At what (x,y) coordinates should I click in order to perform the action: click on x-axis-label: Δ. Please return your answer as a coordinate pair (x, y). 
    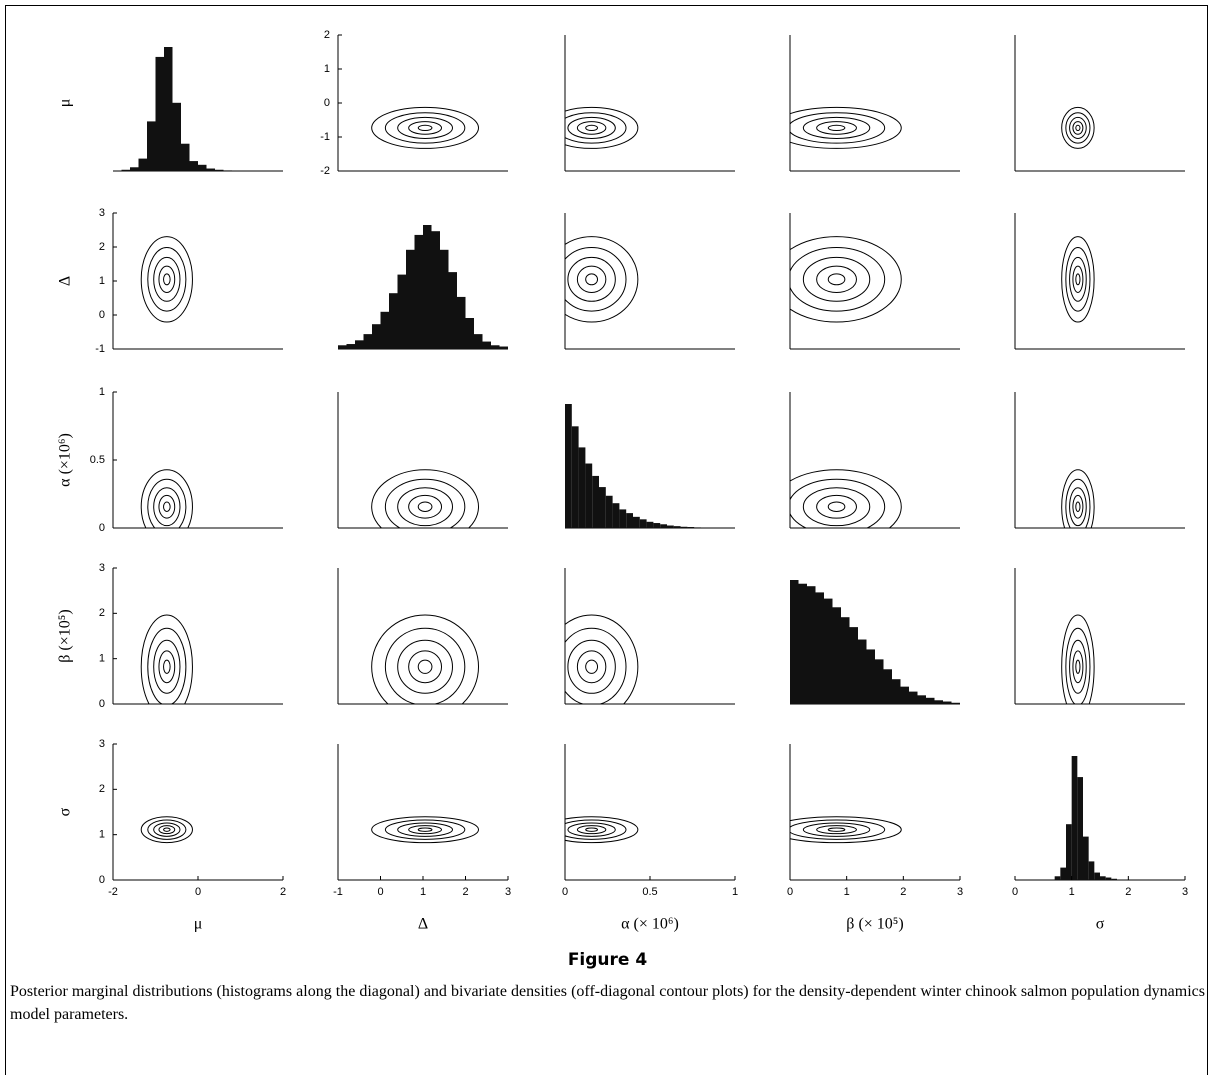
    Looking at the image, I should click on (423, 924).